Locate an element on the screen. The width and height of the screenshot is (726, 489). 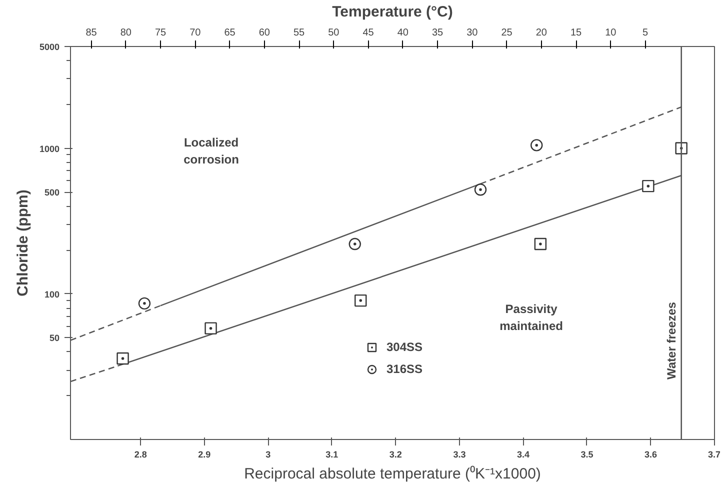
y-tick-label: 500 is located at coordinates (52, 193).